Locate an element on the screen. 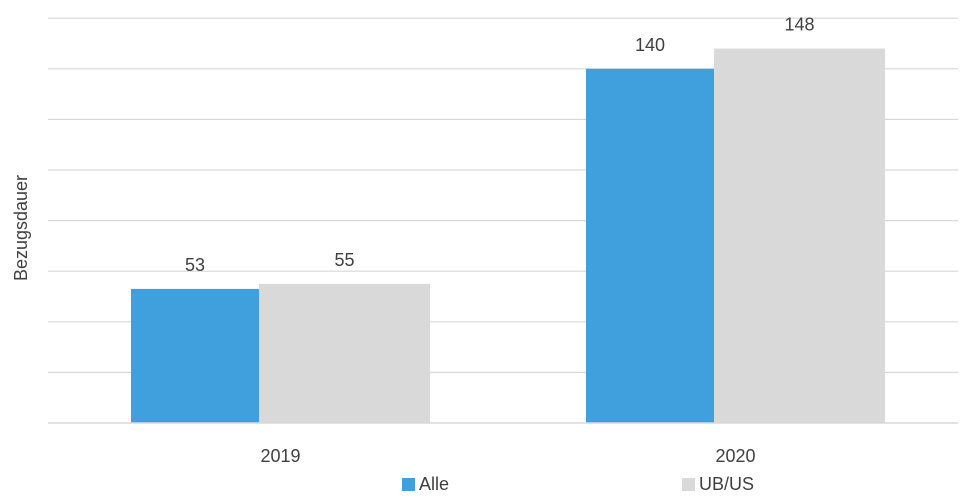  bar-ub-us-2019 is located at coordinates (344, 353).